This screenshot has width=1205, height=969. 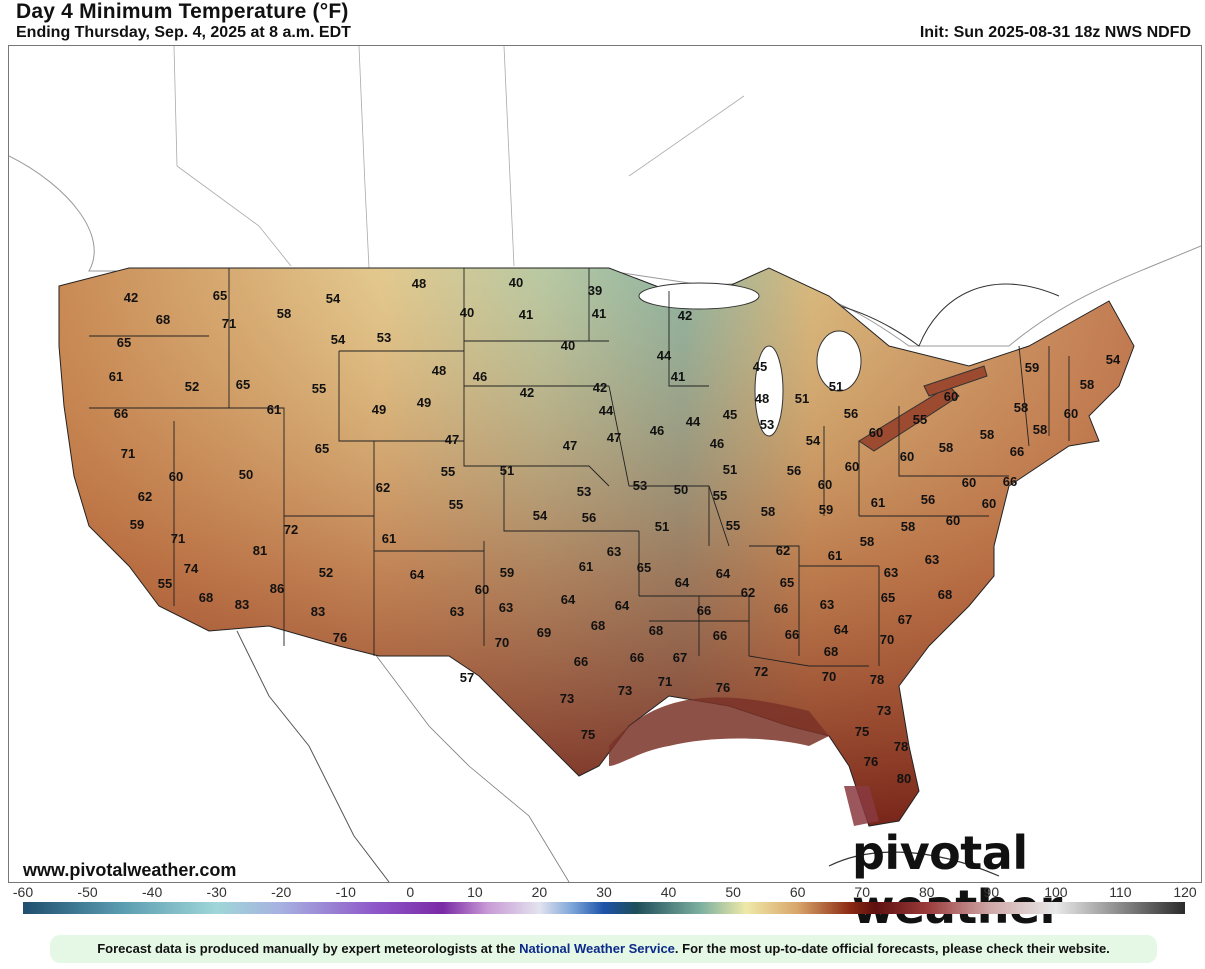 What do you see at coordinates (604, 892) in the screenshot?
I see `scale-tick-label: 30` at bounding box center [604, 892].